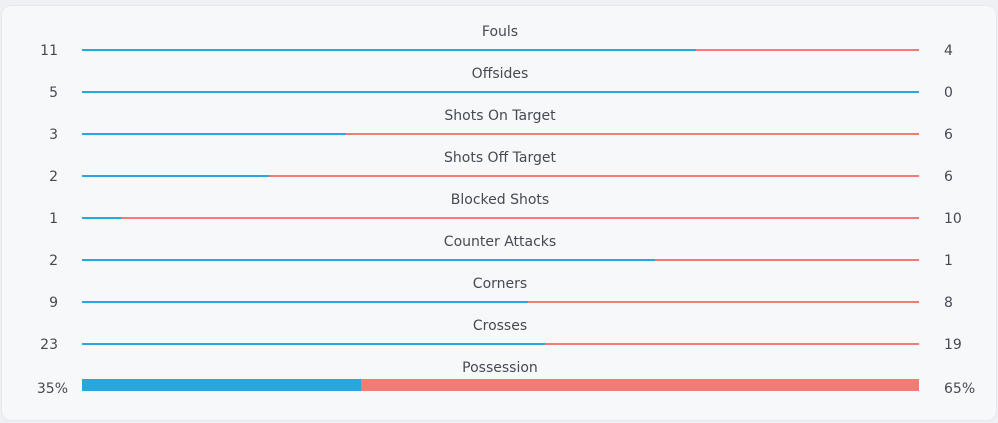 The width and height of the screenshot is (998, 423). Describe the element at coordinates (500, 32) in the screenshot. I see `stat-label: Fouls` at that location.